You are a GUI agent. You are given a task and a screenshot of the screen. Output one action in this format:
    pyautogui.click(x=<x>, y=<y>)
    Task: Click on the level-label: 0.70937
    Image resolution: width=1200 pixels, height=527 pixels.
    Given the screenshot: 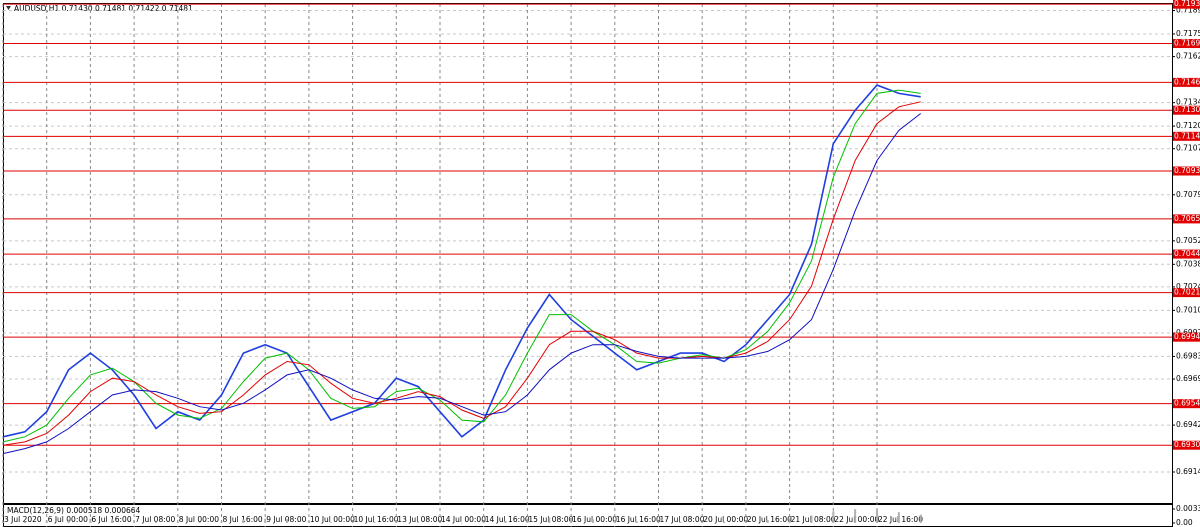 What is the action you would take?
    pyautogui.click(x=1187, y=170)
    